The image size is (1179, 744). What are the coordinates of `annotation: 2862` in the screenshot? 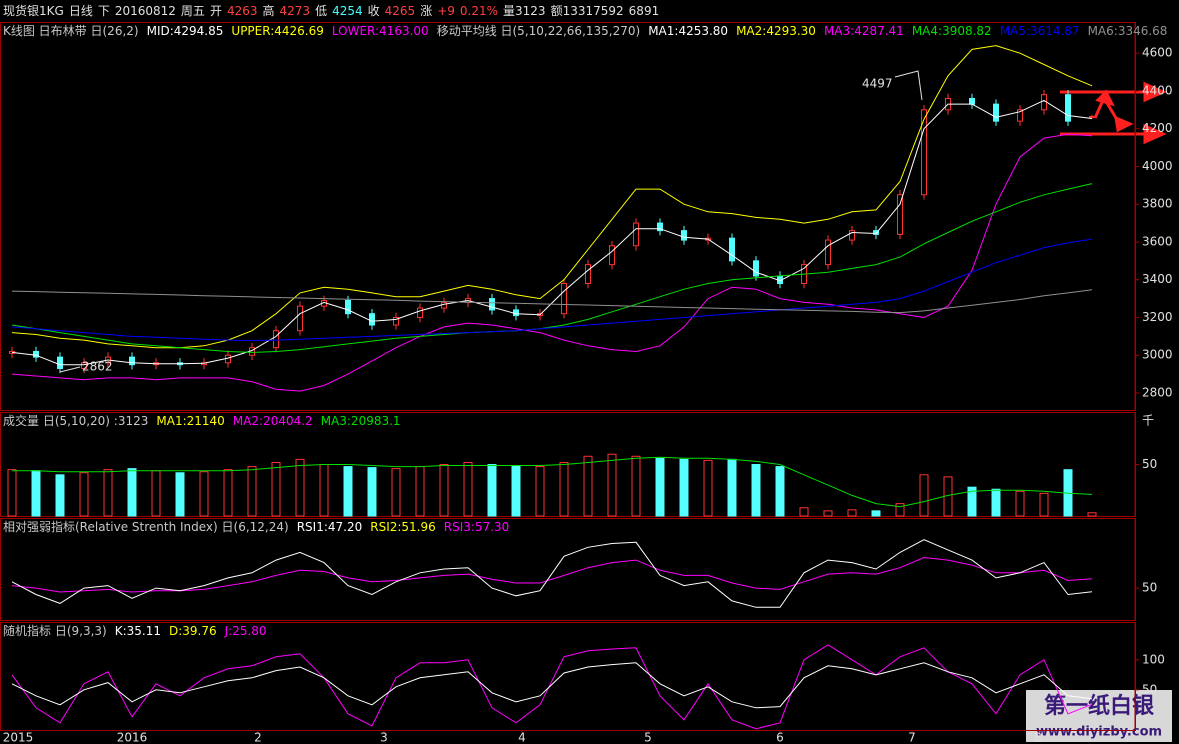 It's located at (97, 367).